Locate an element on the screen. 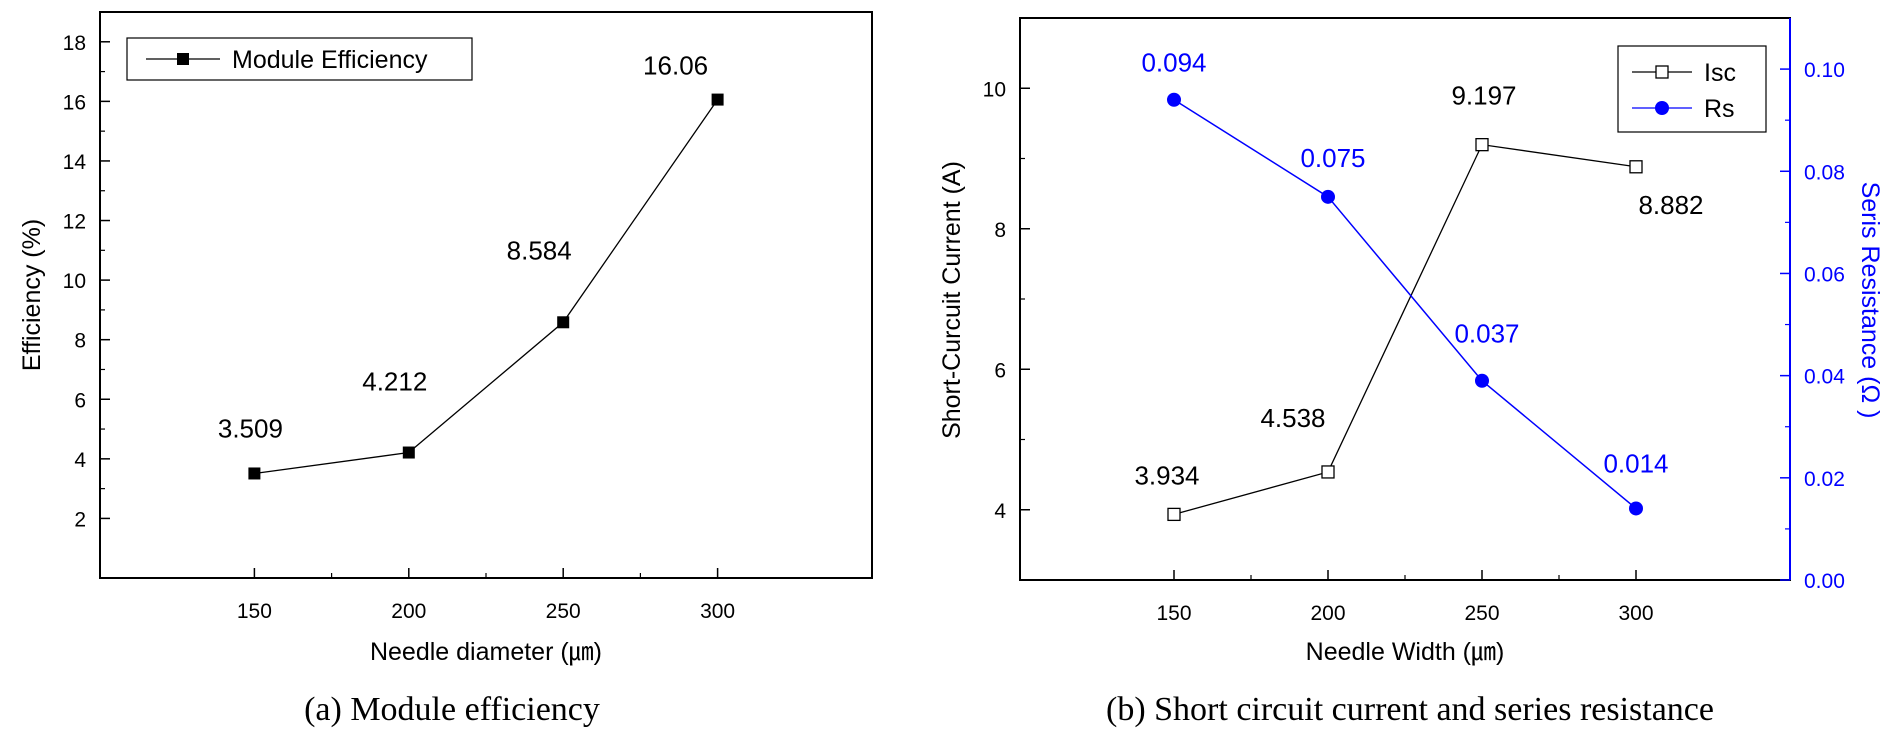 Image resolution: width=1896 pixels, height=730 pixels. y2-tick-label: 0.04 is located at coordinates (1824, 377).